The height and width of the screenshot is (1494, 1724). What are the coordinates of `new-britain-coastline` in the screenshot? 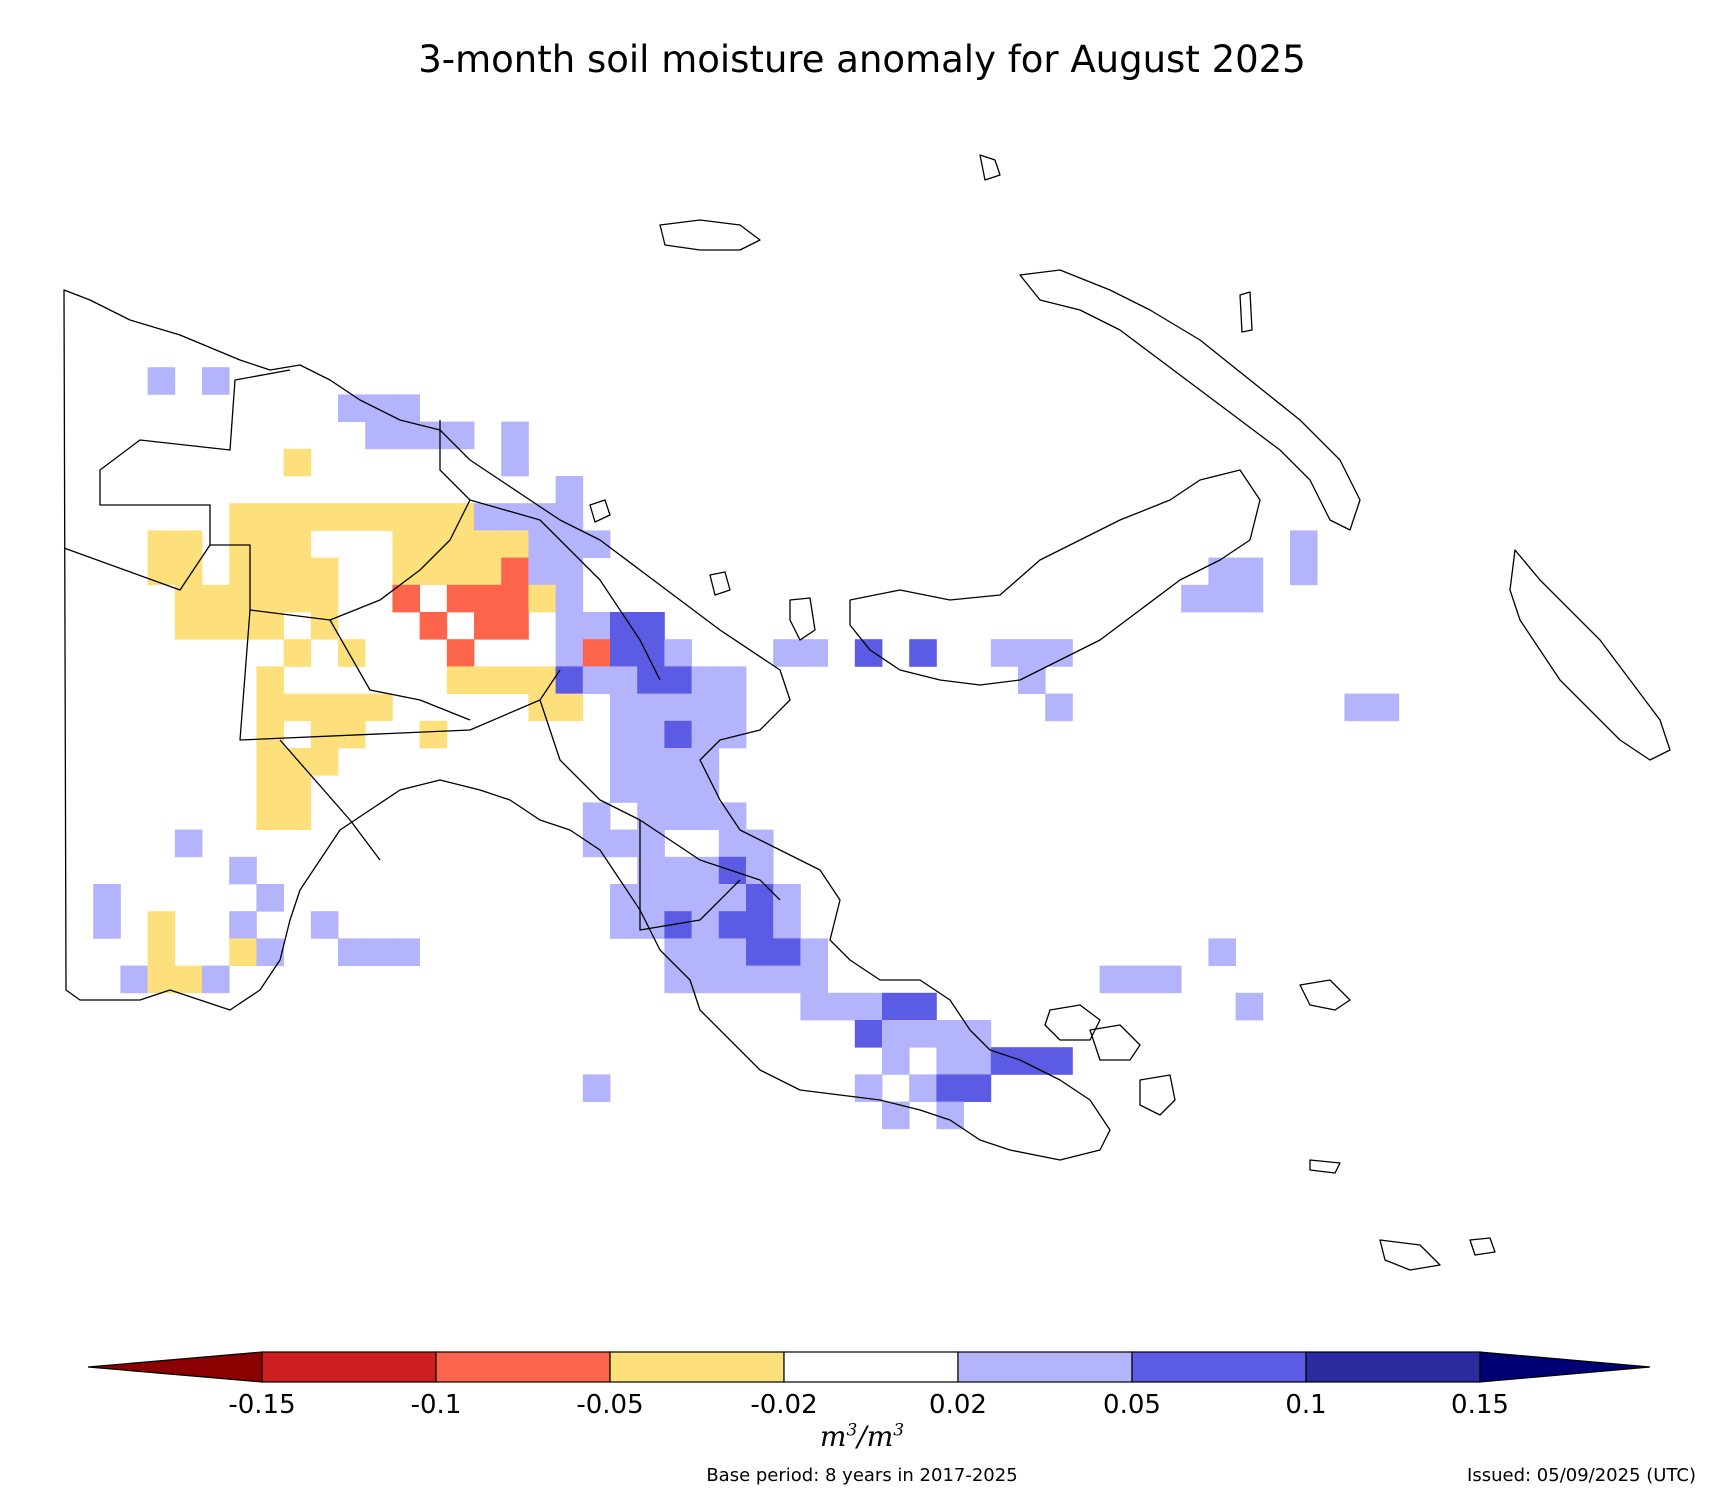 It's located at (1055, 577).